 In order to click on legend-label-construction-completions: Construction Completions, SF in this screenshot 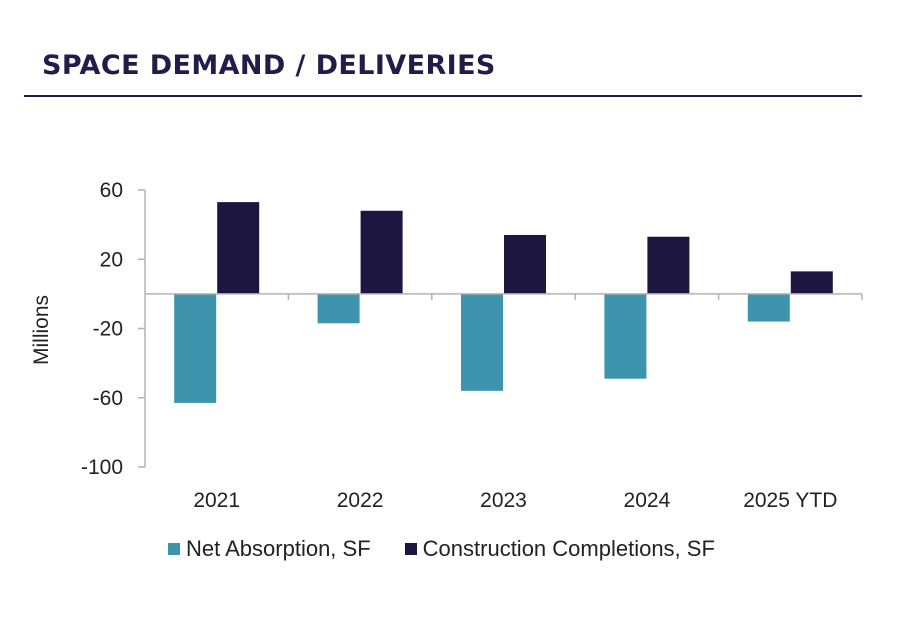, I will do `click(568, 548)`.